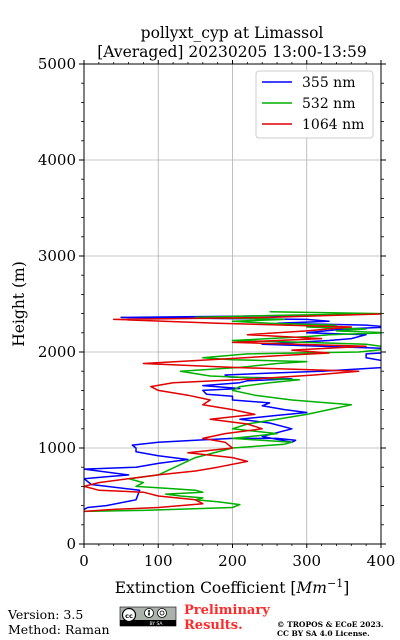  Describe the element at coordinates (158, 561) in the screenshot. I see `x-tick-label: 100` at that location.